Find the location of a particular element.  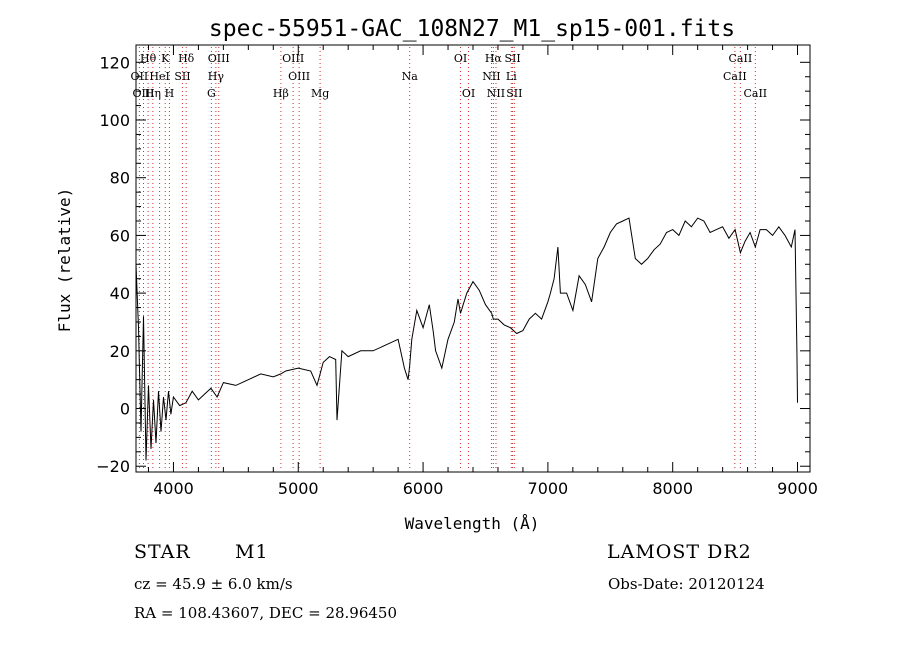

survey-name: LAMOST DR2 is located at coordinates (679, 552).